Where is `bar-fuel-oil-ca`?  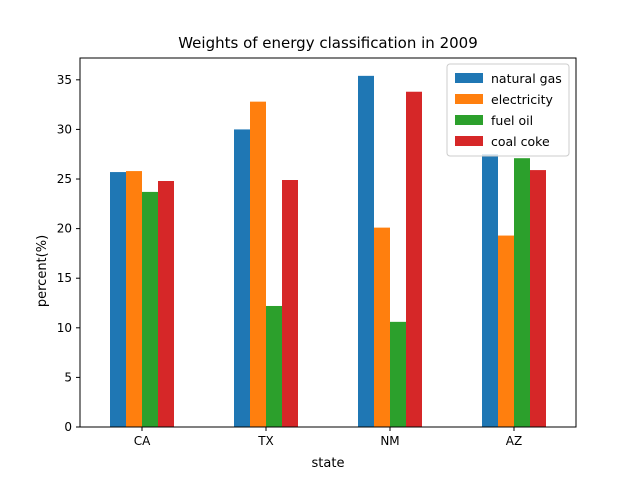 bar-fuel-oil-ca is located at coordinates (150, 309).